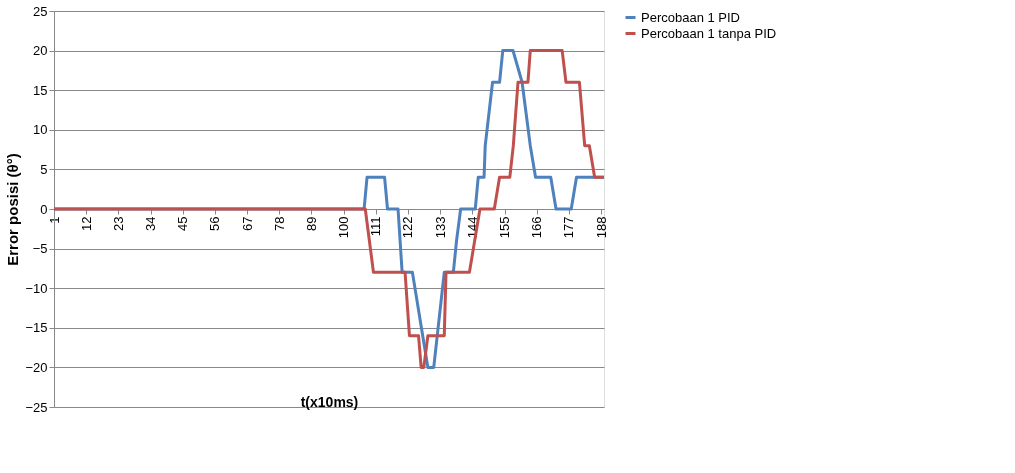 The height and width of the screenshot is (473, 1015). What do you see at coordinates (279, 223) in the screenshot?
I see `x-tick-label: 78` at bounding box center [279, 223].